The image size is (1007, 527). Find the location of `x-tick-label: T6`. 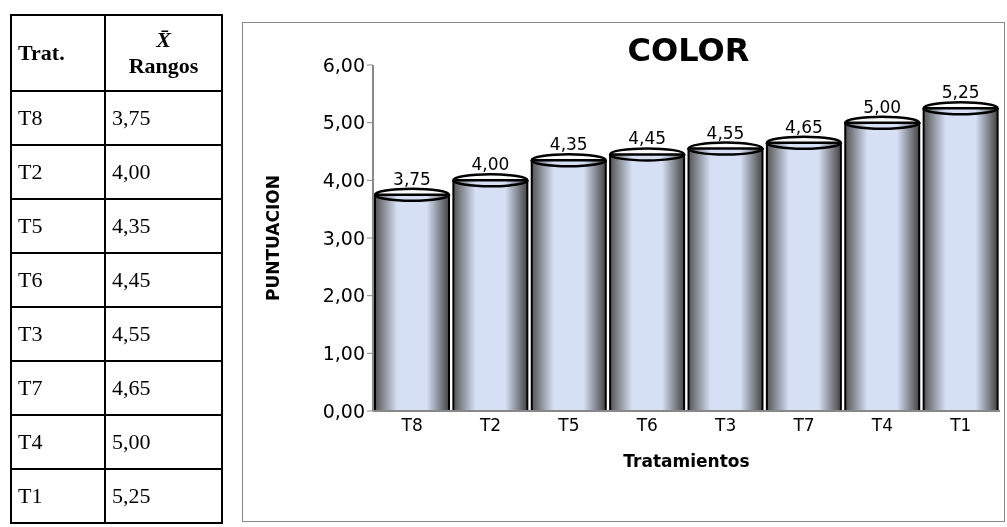

x-tick-label: T6 is located at coordinates (646, 425).